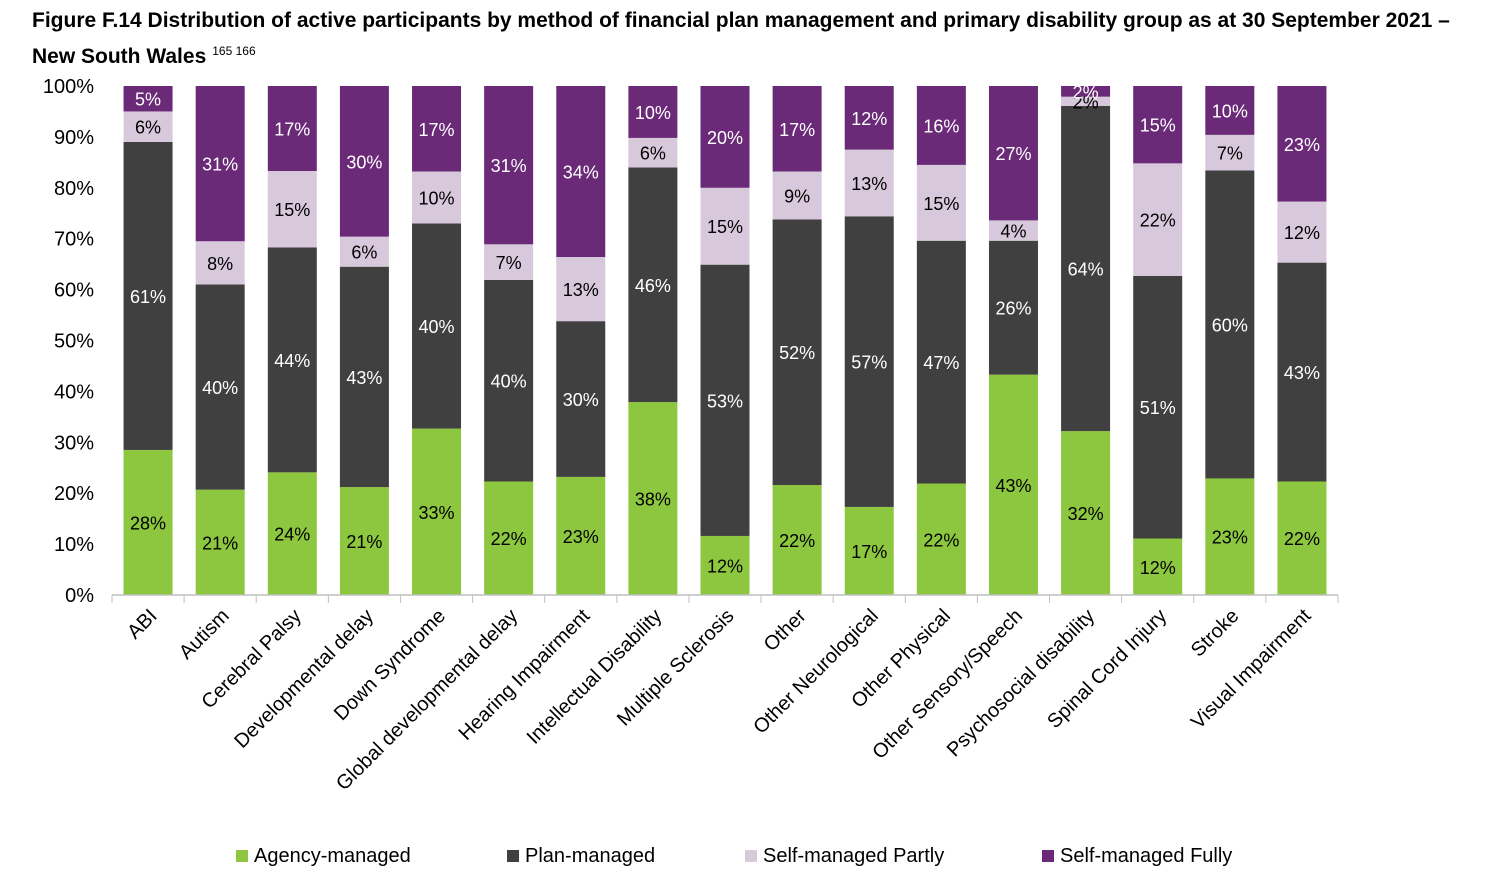 This screenshot has height=883, width=1485. What do you see at coordinates (581, 537) in the screenshot?
I see `data-label-6-0: 23%` at bounding box center [581, 537].